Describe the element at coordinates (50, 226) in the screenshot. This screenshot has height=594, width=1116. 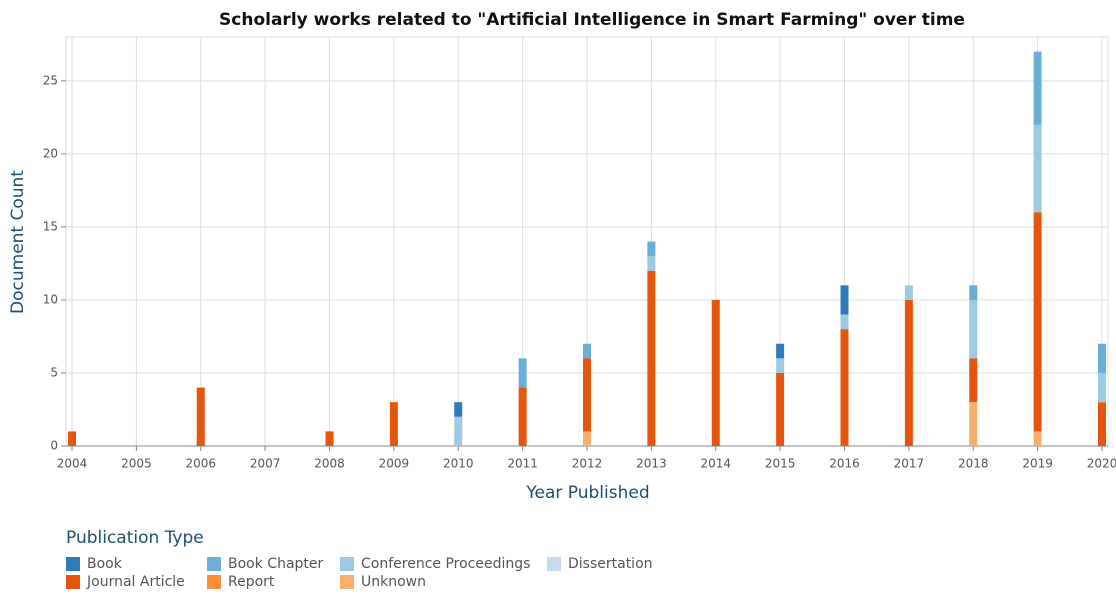
I see `y-tick-label: 15` at that location.